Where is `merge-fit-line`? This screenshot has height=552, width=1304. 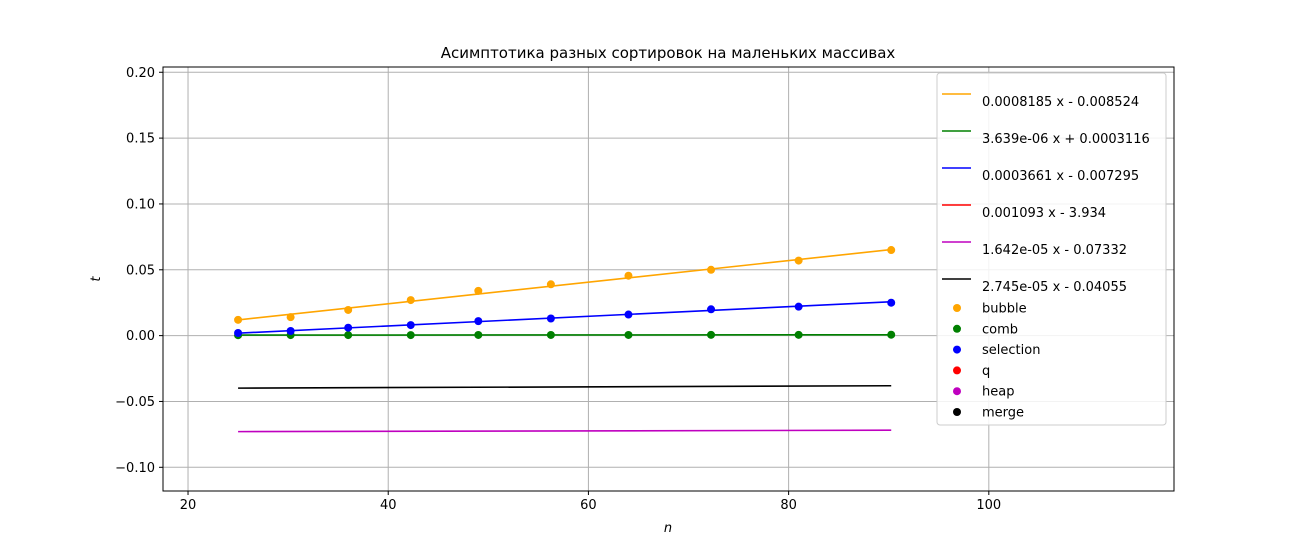 merge-fit-line is located at coordinates (565, 386).